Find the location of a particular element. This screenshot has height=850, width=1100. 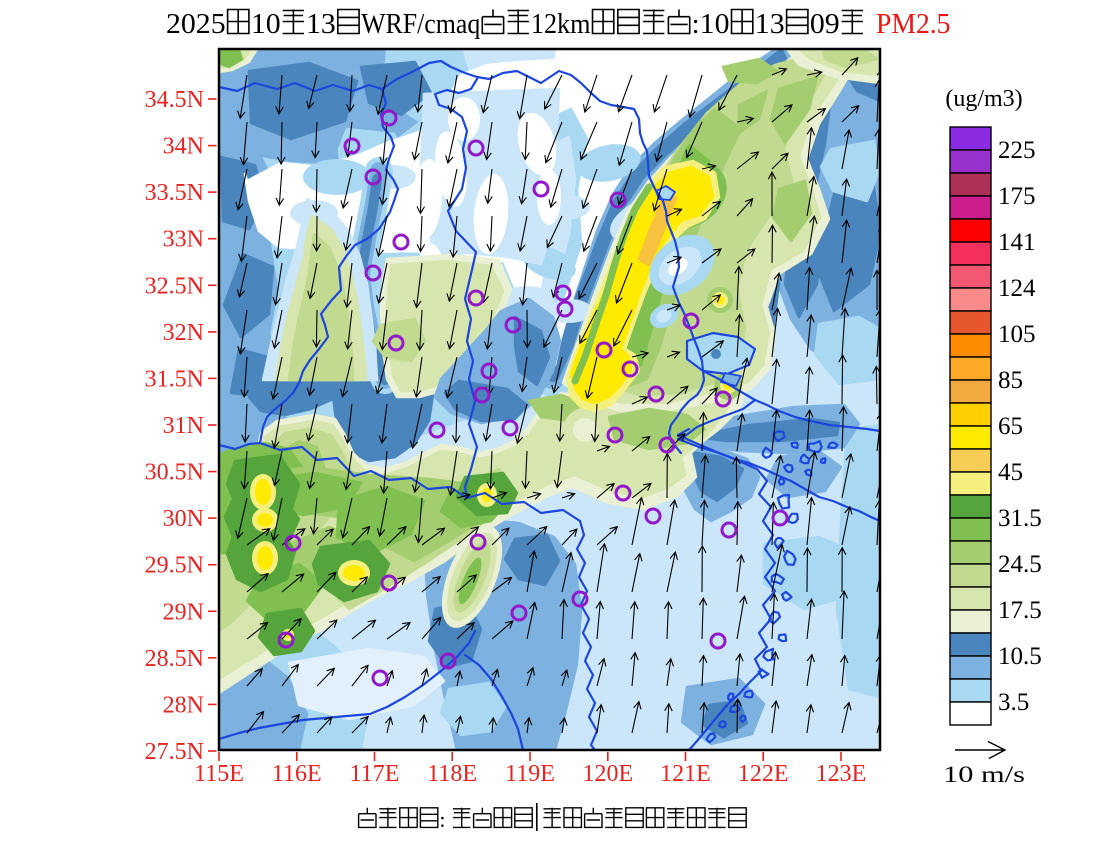

svg-text: 32.5N is located at coordinates (174, 286).